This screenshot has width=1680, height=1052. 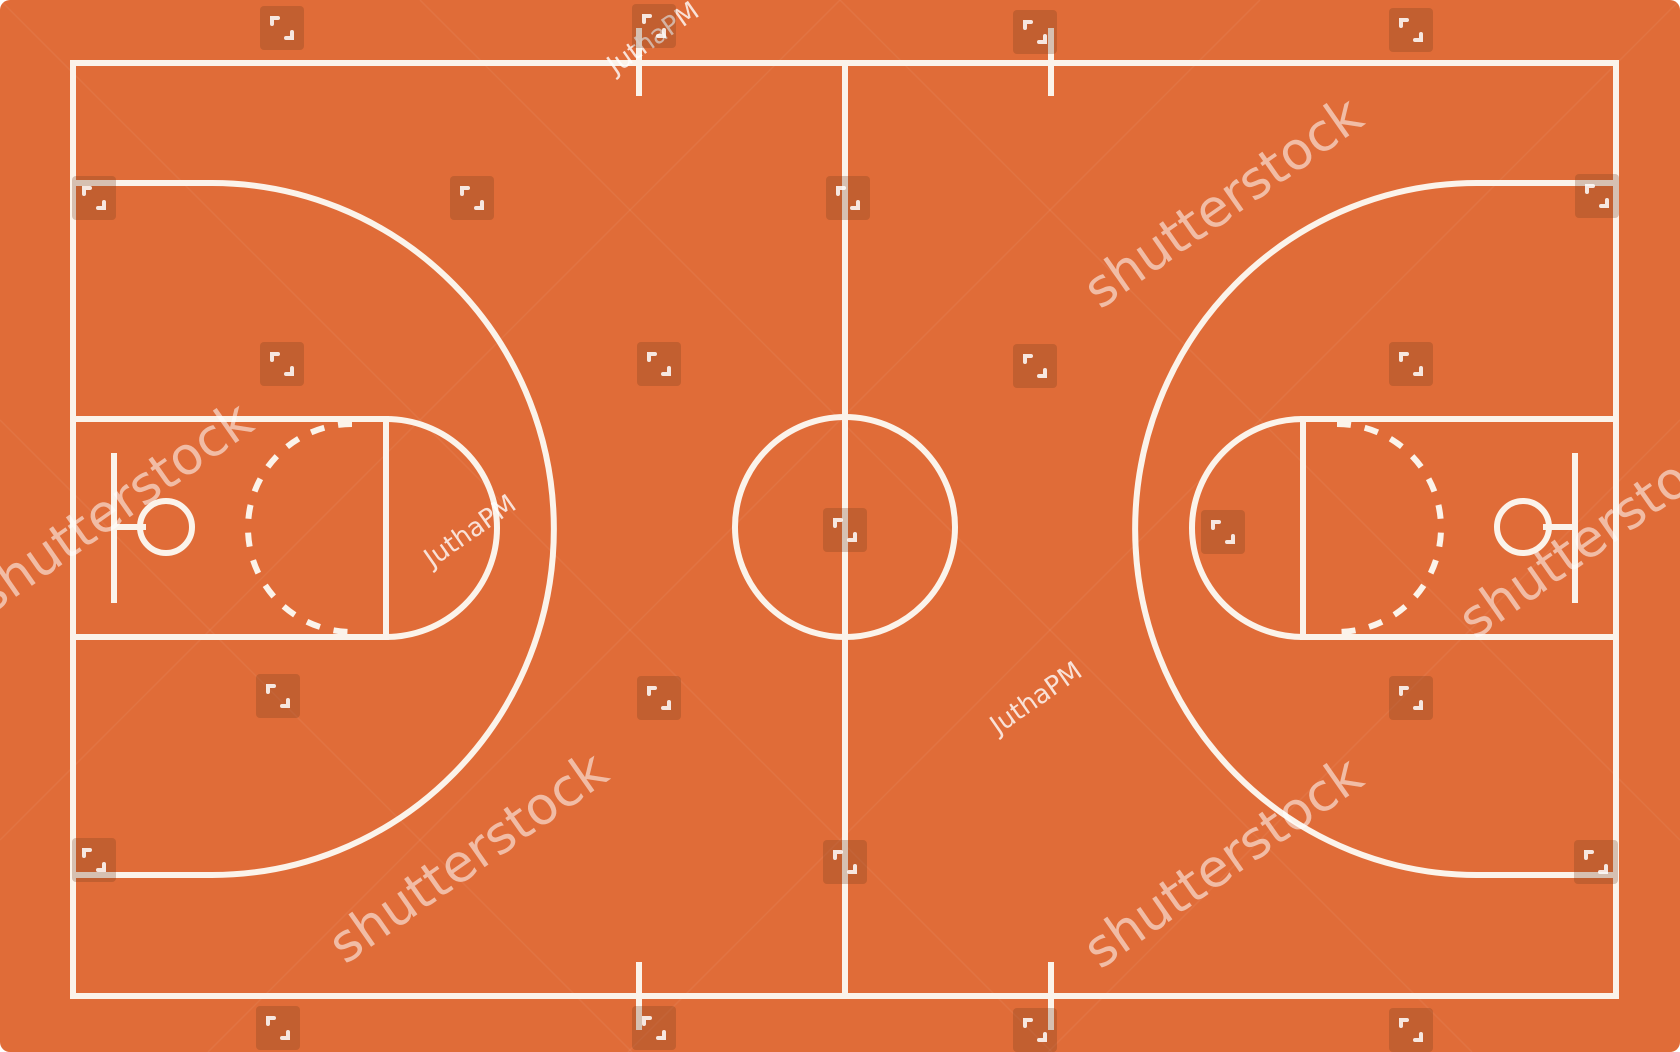 What do you see at coordinates (1246, 528) in the screenshot?
I see `right-free-throw-arc` at bounding box center [1246, 528].